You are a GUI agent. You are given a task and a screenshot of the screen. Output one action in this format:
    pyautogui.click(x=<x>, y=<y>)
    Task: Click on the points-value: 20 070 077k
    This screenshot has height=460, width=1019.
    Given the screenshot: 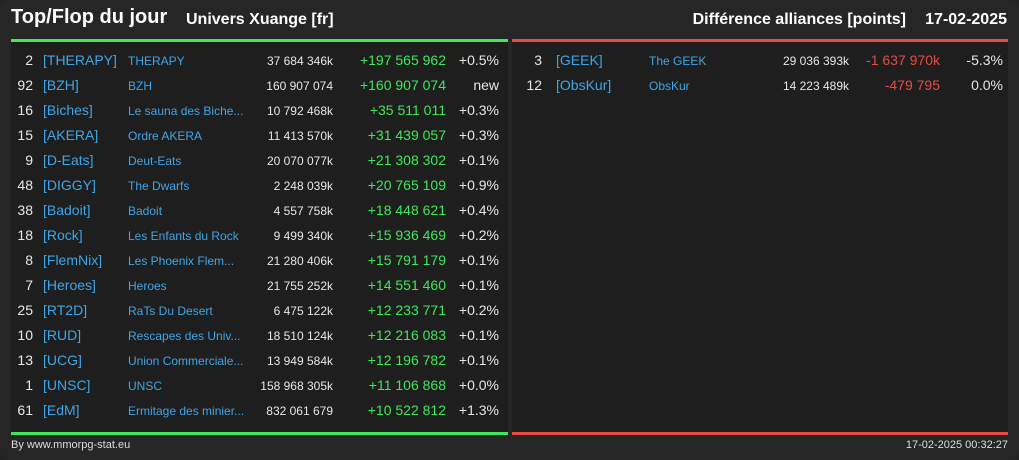 What is the action you would take?
    pyautogui.click(x=299, y=161)
    